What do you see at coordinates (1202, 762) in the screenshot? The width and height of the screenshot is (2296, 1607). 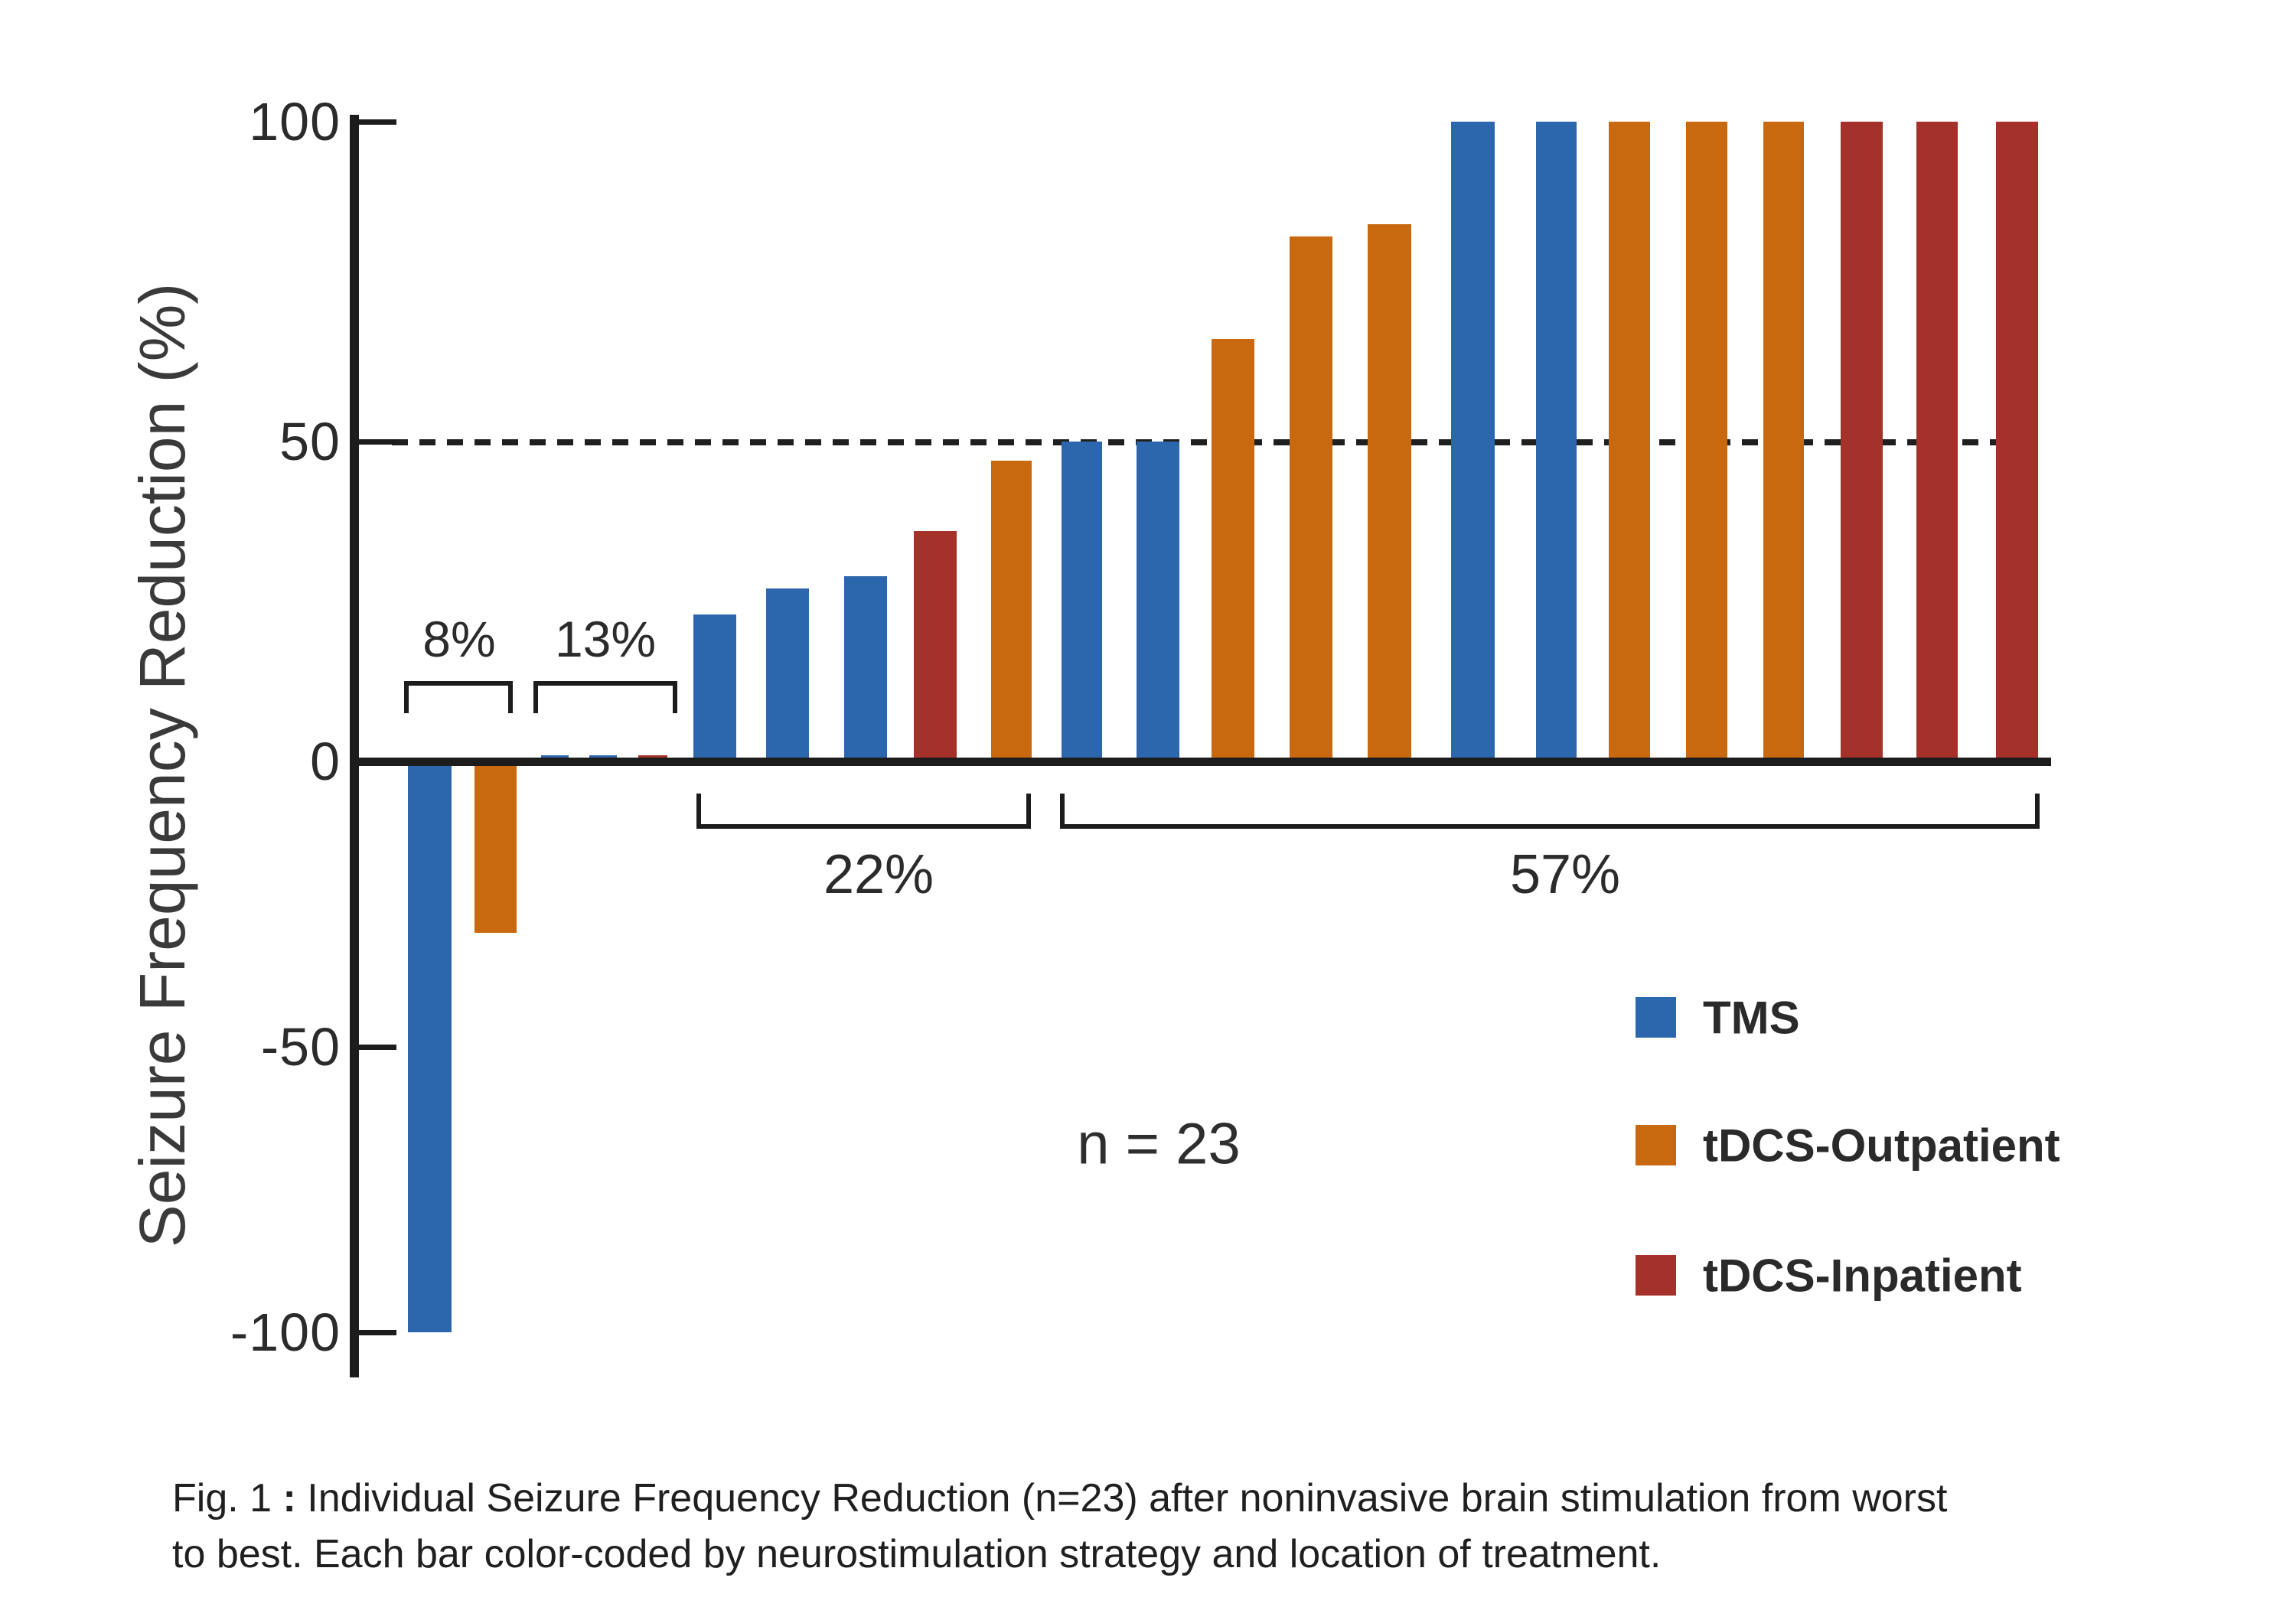 I see `x-axis-line` at bounding box center [1202, 762].